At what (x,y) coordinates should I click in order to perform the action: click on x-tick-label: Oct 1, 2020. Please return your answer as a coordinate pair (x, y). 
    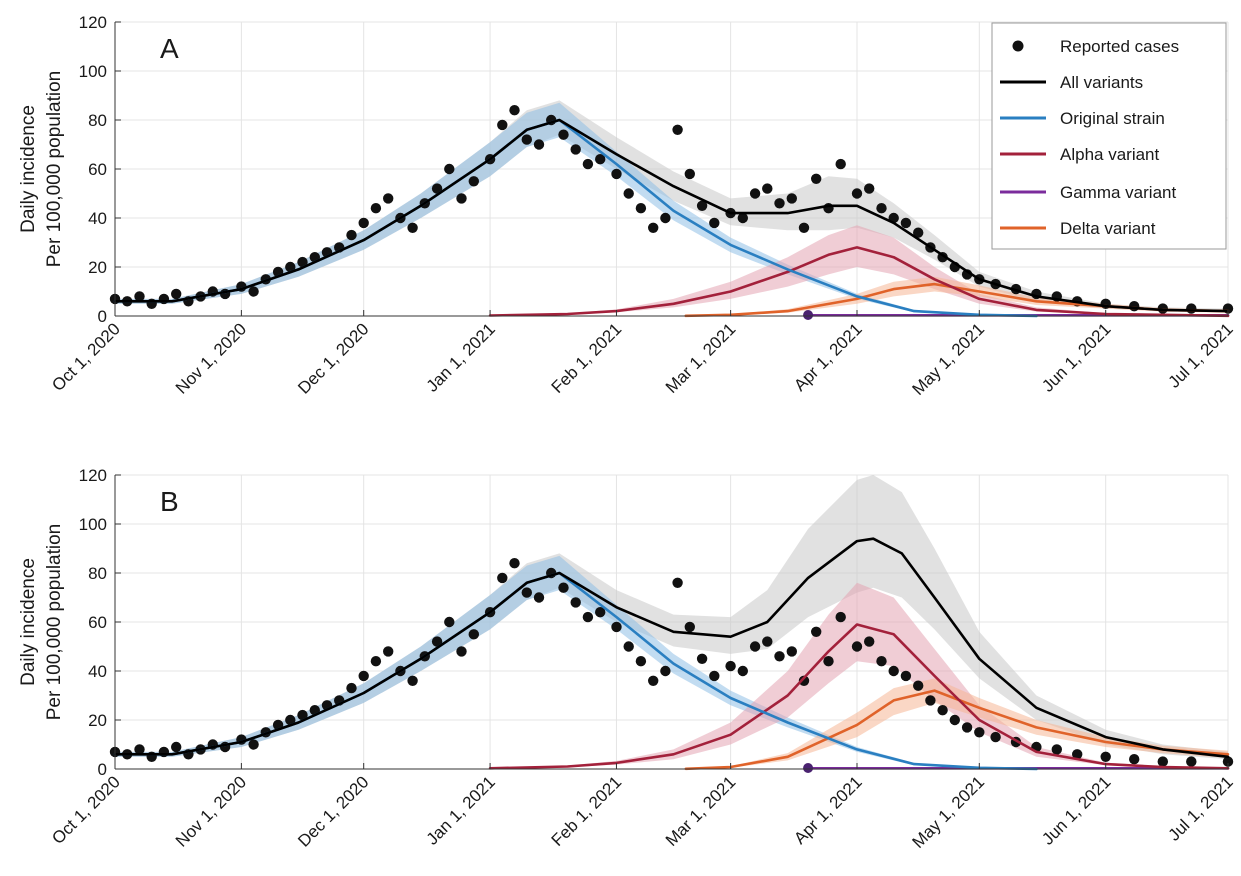
    Looking at the image, I should click on (86, 810).